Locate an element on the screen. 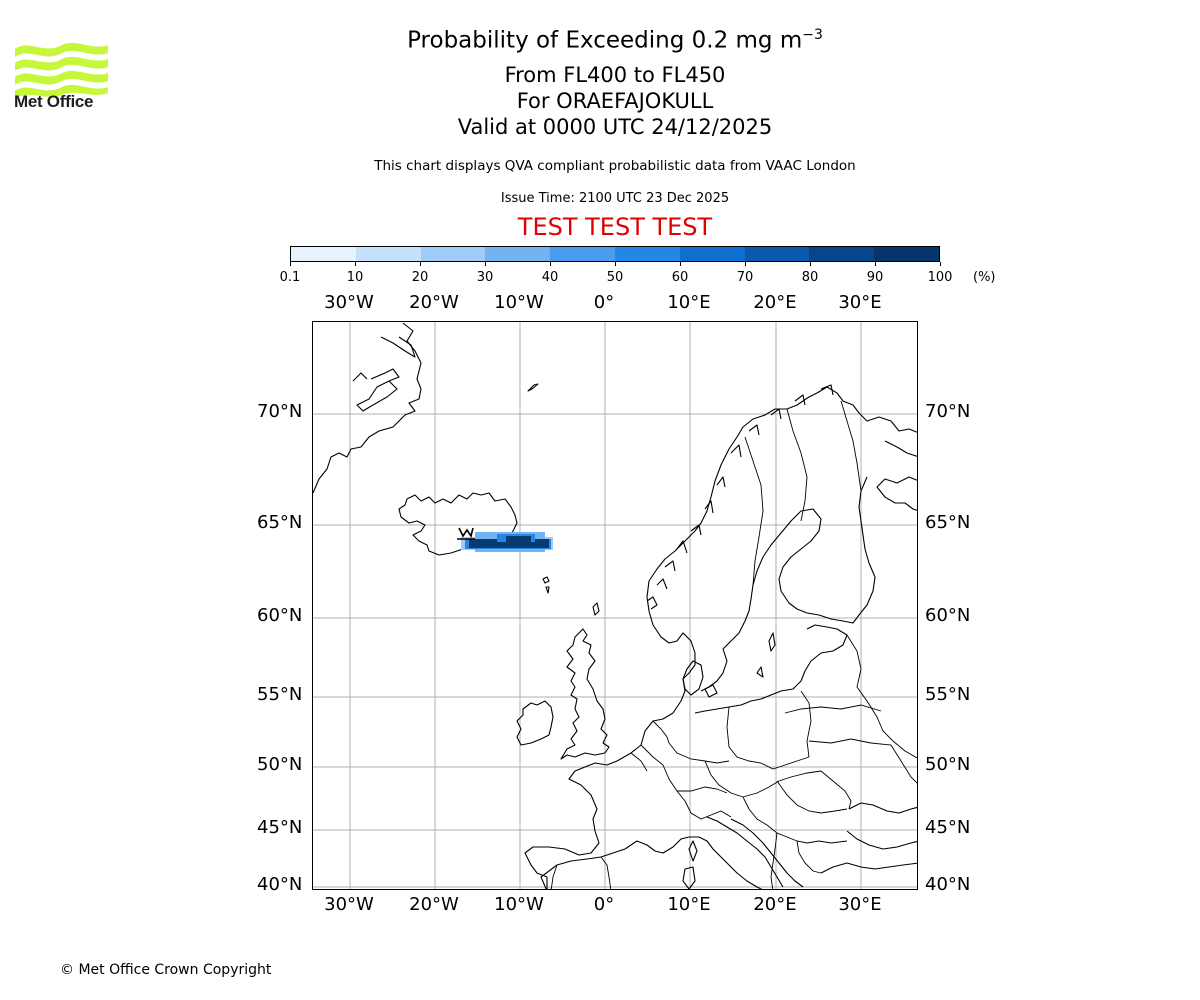 The width and height of the screenshot is (1200, 1000). lon-label-bottom: 20°E is located at coordinates (775, 904).